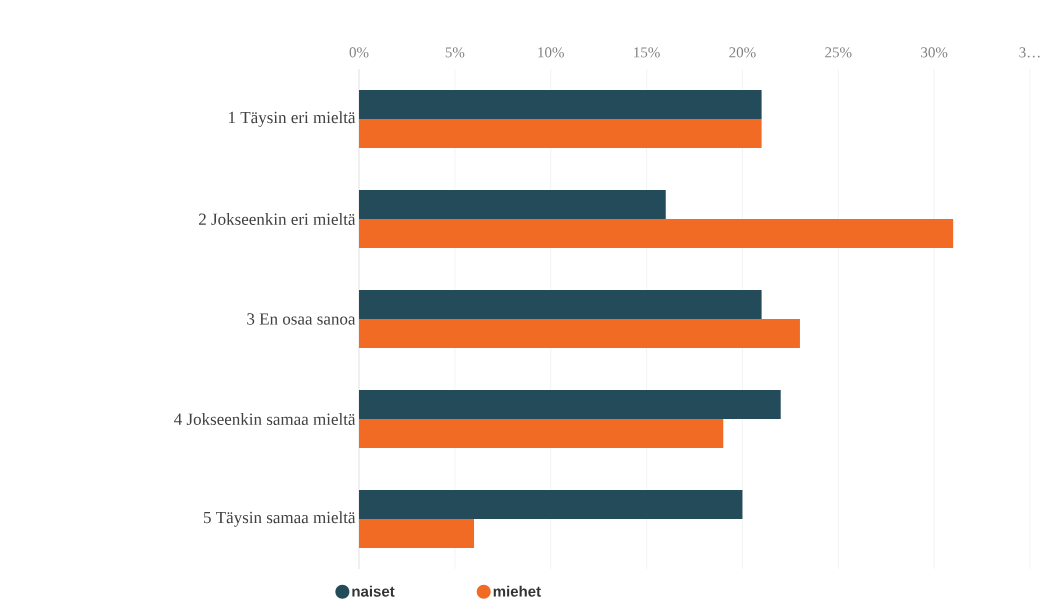  I want to click on x-tick-label: 25%, so click(838, 52).